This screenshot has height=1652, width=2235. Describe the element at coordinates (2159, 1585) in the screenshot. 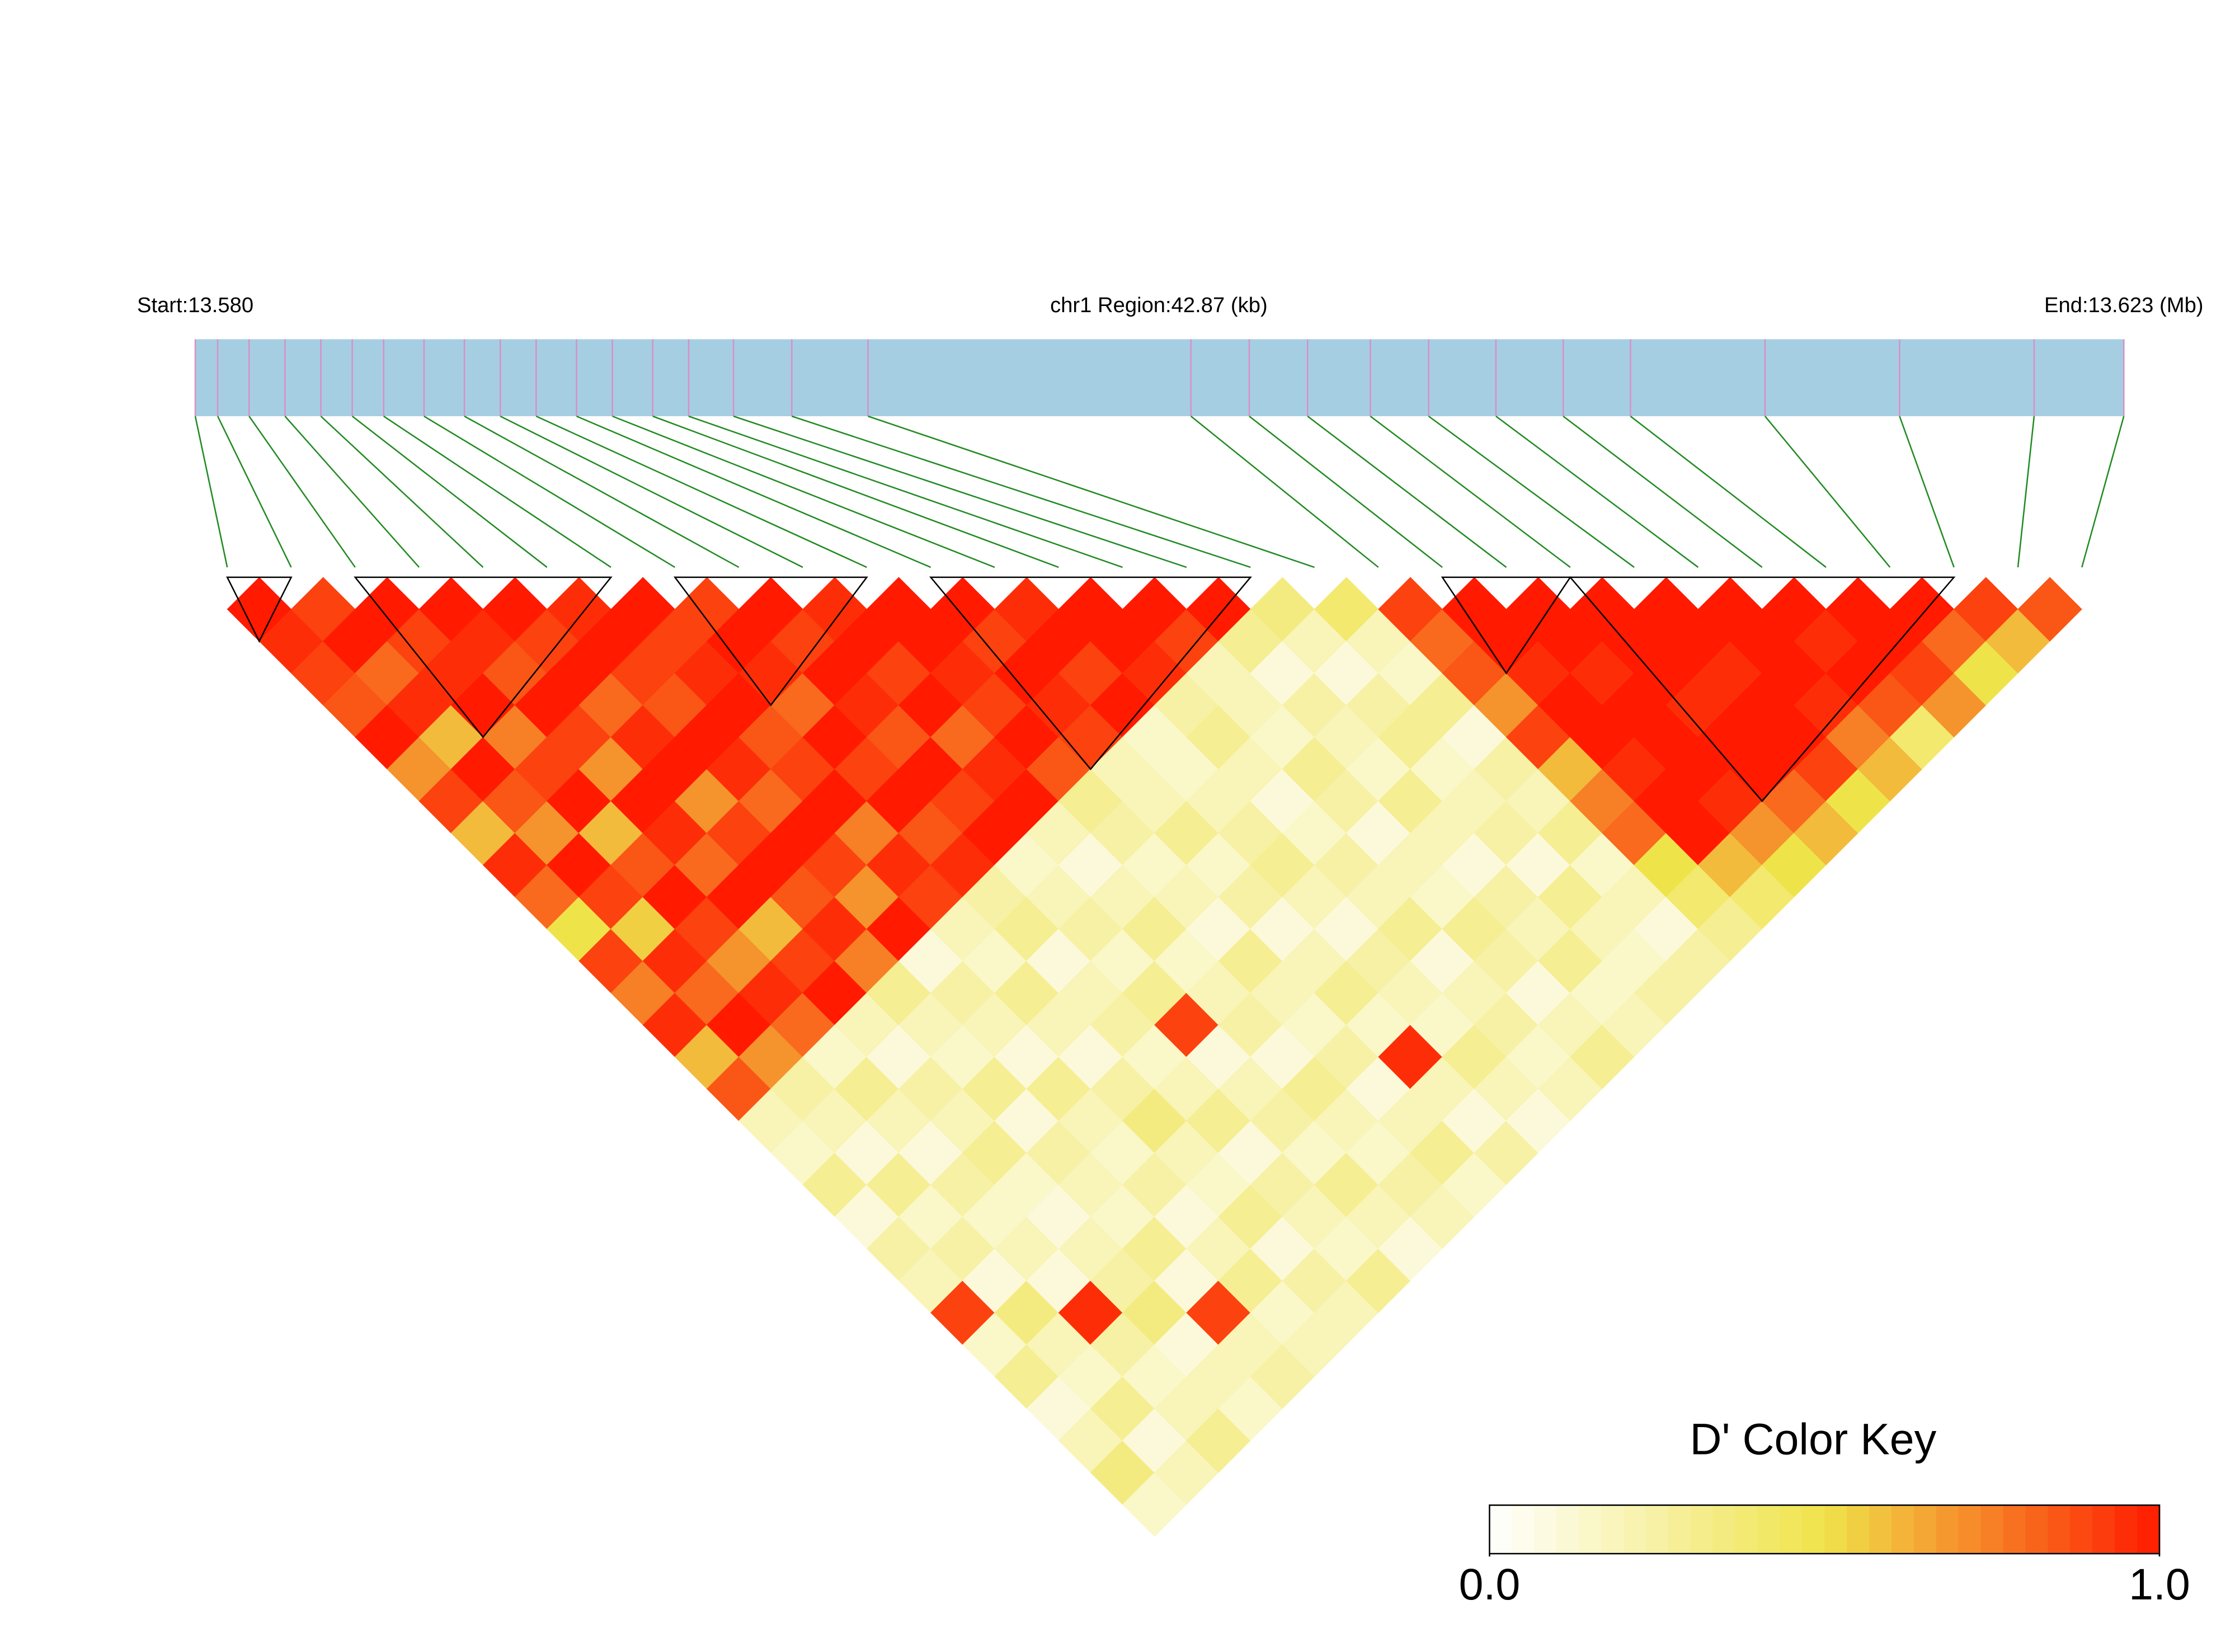

I see `colorbar-label: 1.0` at that location.